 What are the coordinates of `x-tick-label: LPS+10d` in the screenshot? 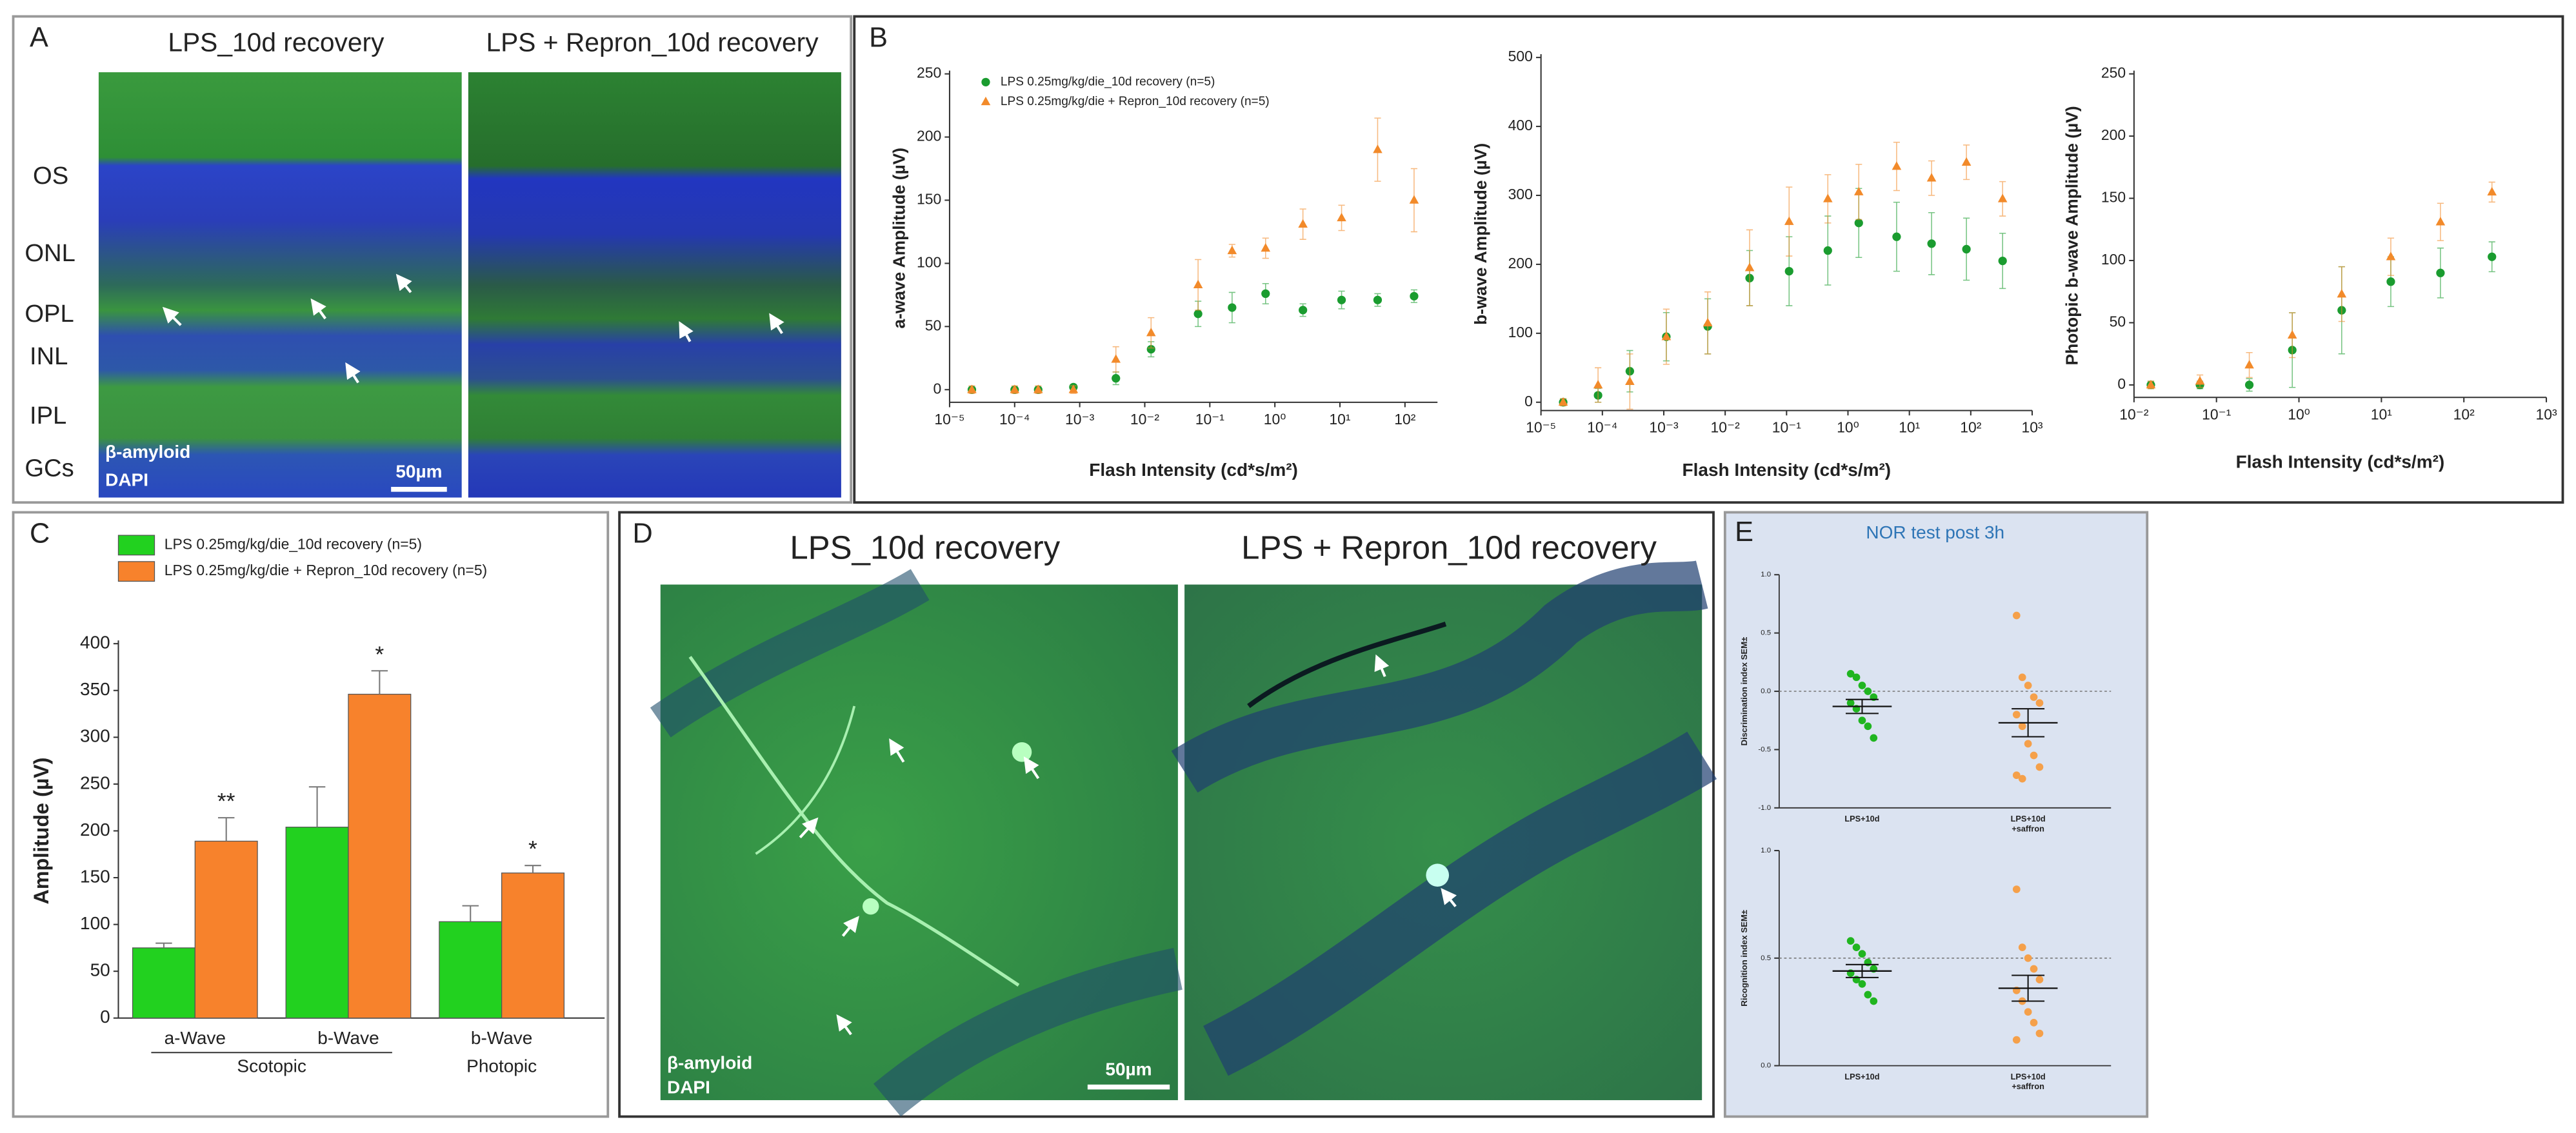 It's located at (1861, 818).